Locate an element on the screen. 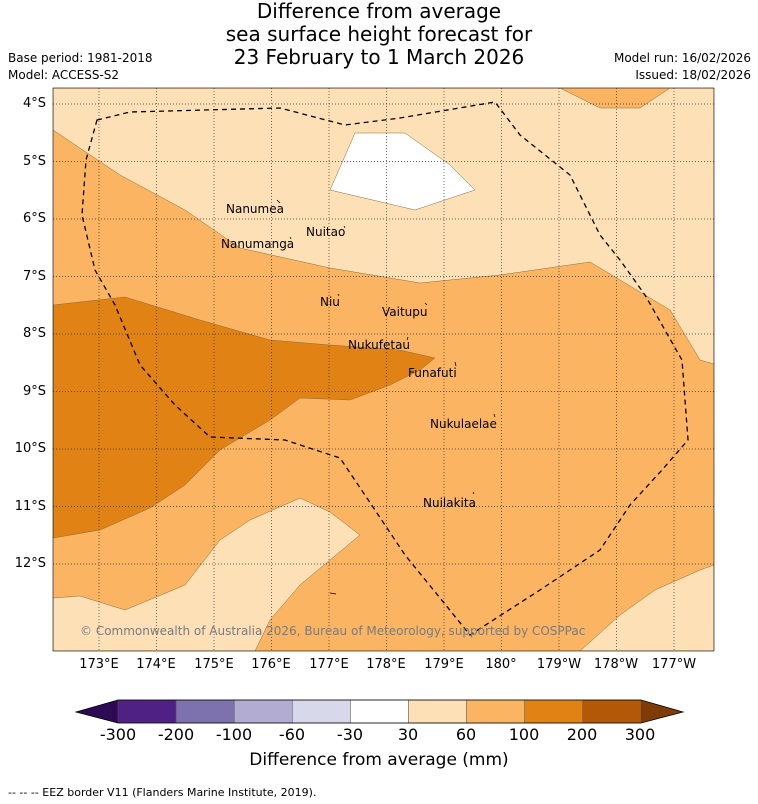  fill-30-60-southwest is located at coordinates (207, 574).